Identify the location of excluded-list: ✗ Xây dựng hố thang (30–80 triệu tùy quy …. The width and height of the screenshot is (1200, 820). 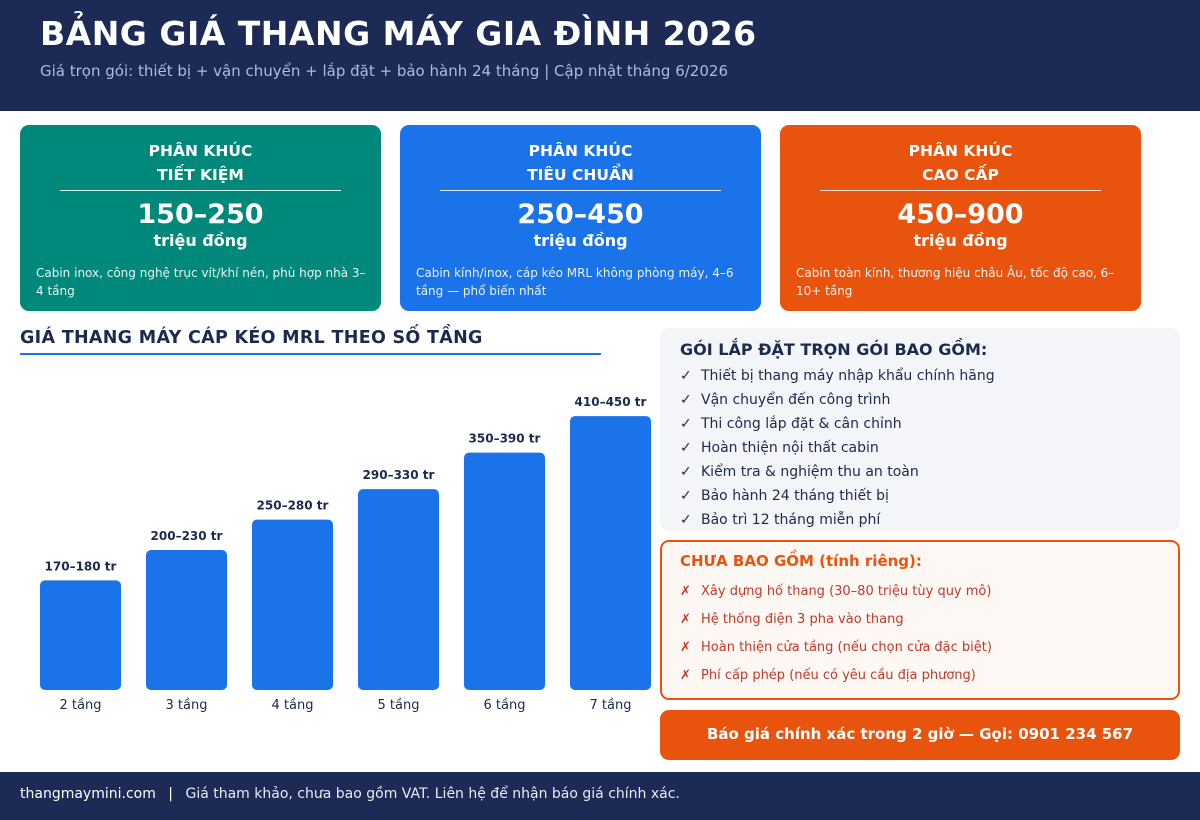
(836, 634).